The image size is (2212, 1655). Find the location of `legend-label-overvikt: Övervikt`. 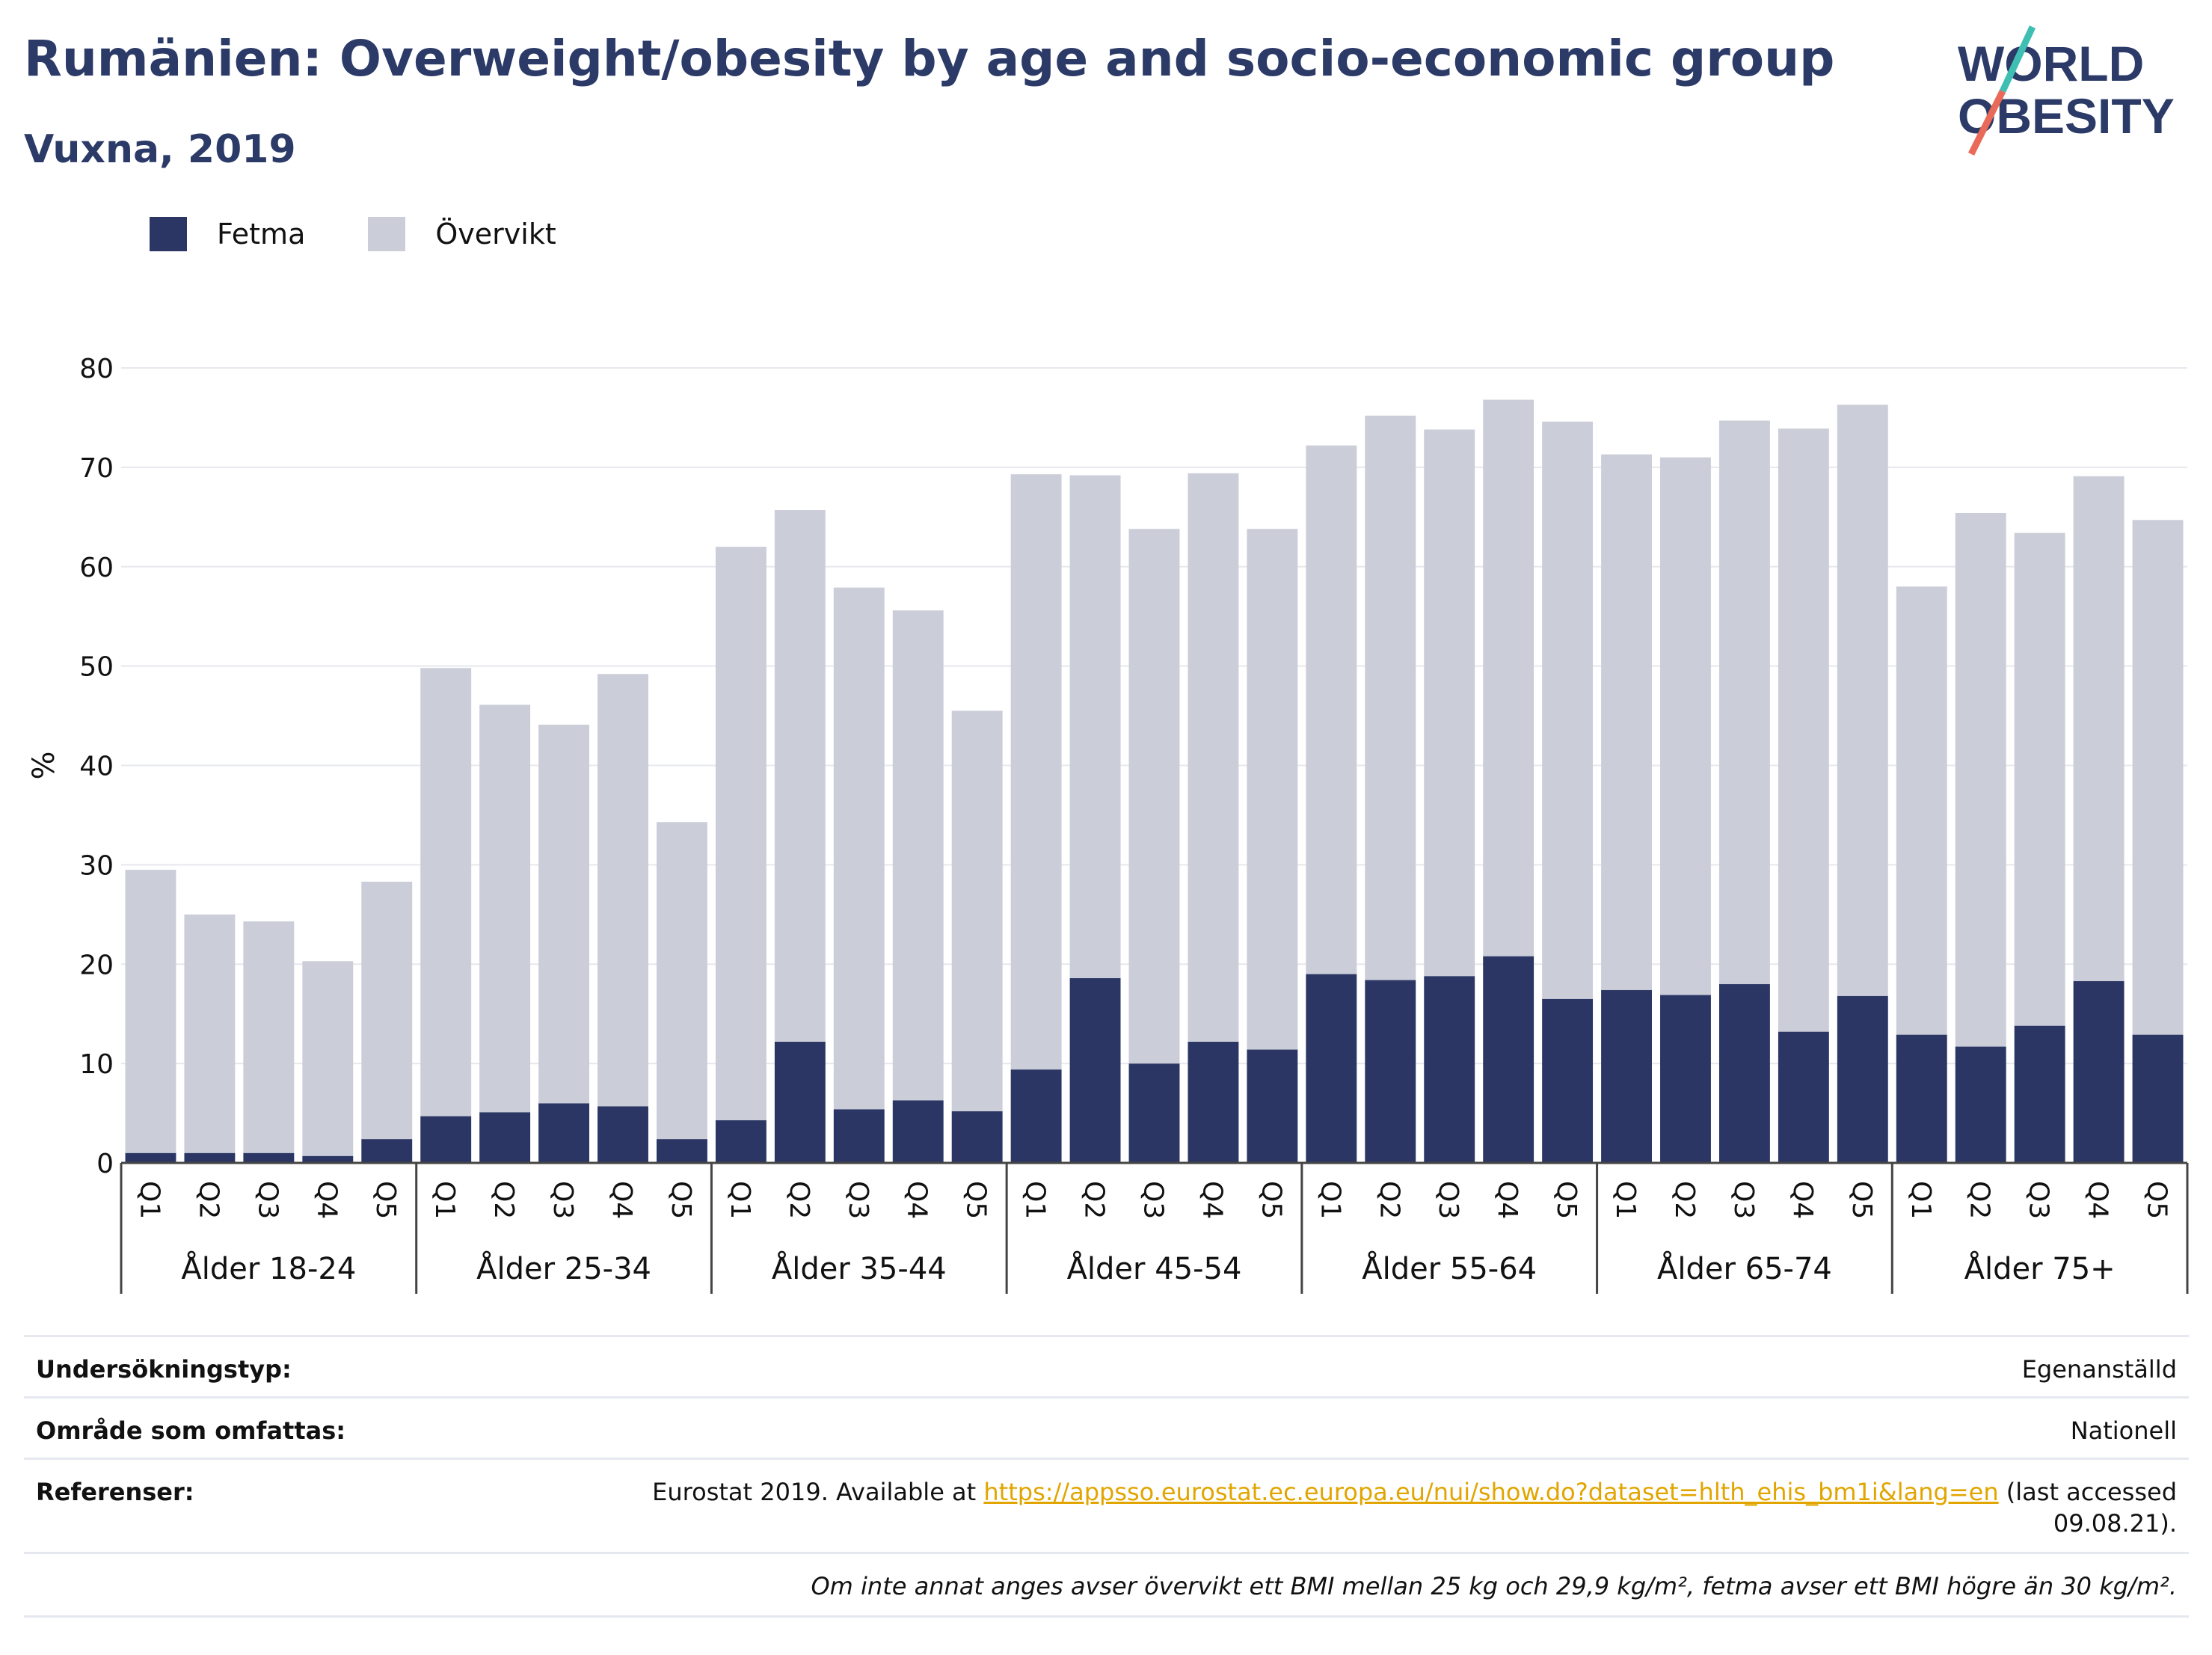

legend-label-overvikt: Övervikt is located at coordinates (495, 234).